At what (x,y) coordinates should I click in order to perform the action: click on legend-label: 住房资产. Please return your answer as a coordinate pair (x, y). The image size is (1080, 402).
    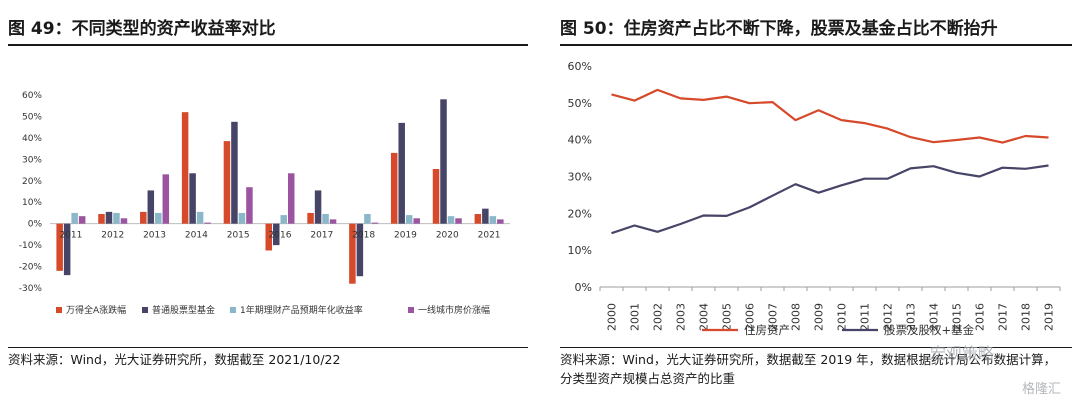
    Looking at the image, I should click on (767, 330).